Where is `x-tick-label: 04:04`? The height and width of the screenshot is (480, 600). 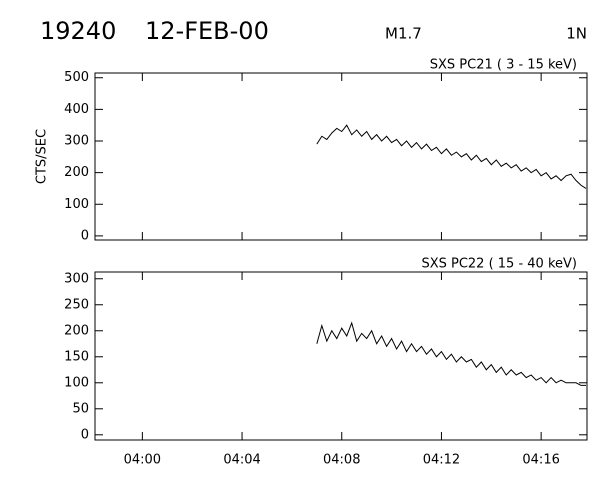
x-tick-label: 04:04 is located at coordinates (241, 460).